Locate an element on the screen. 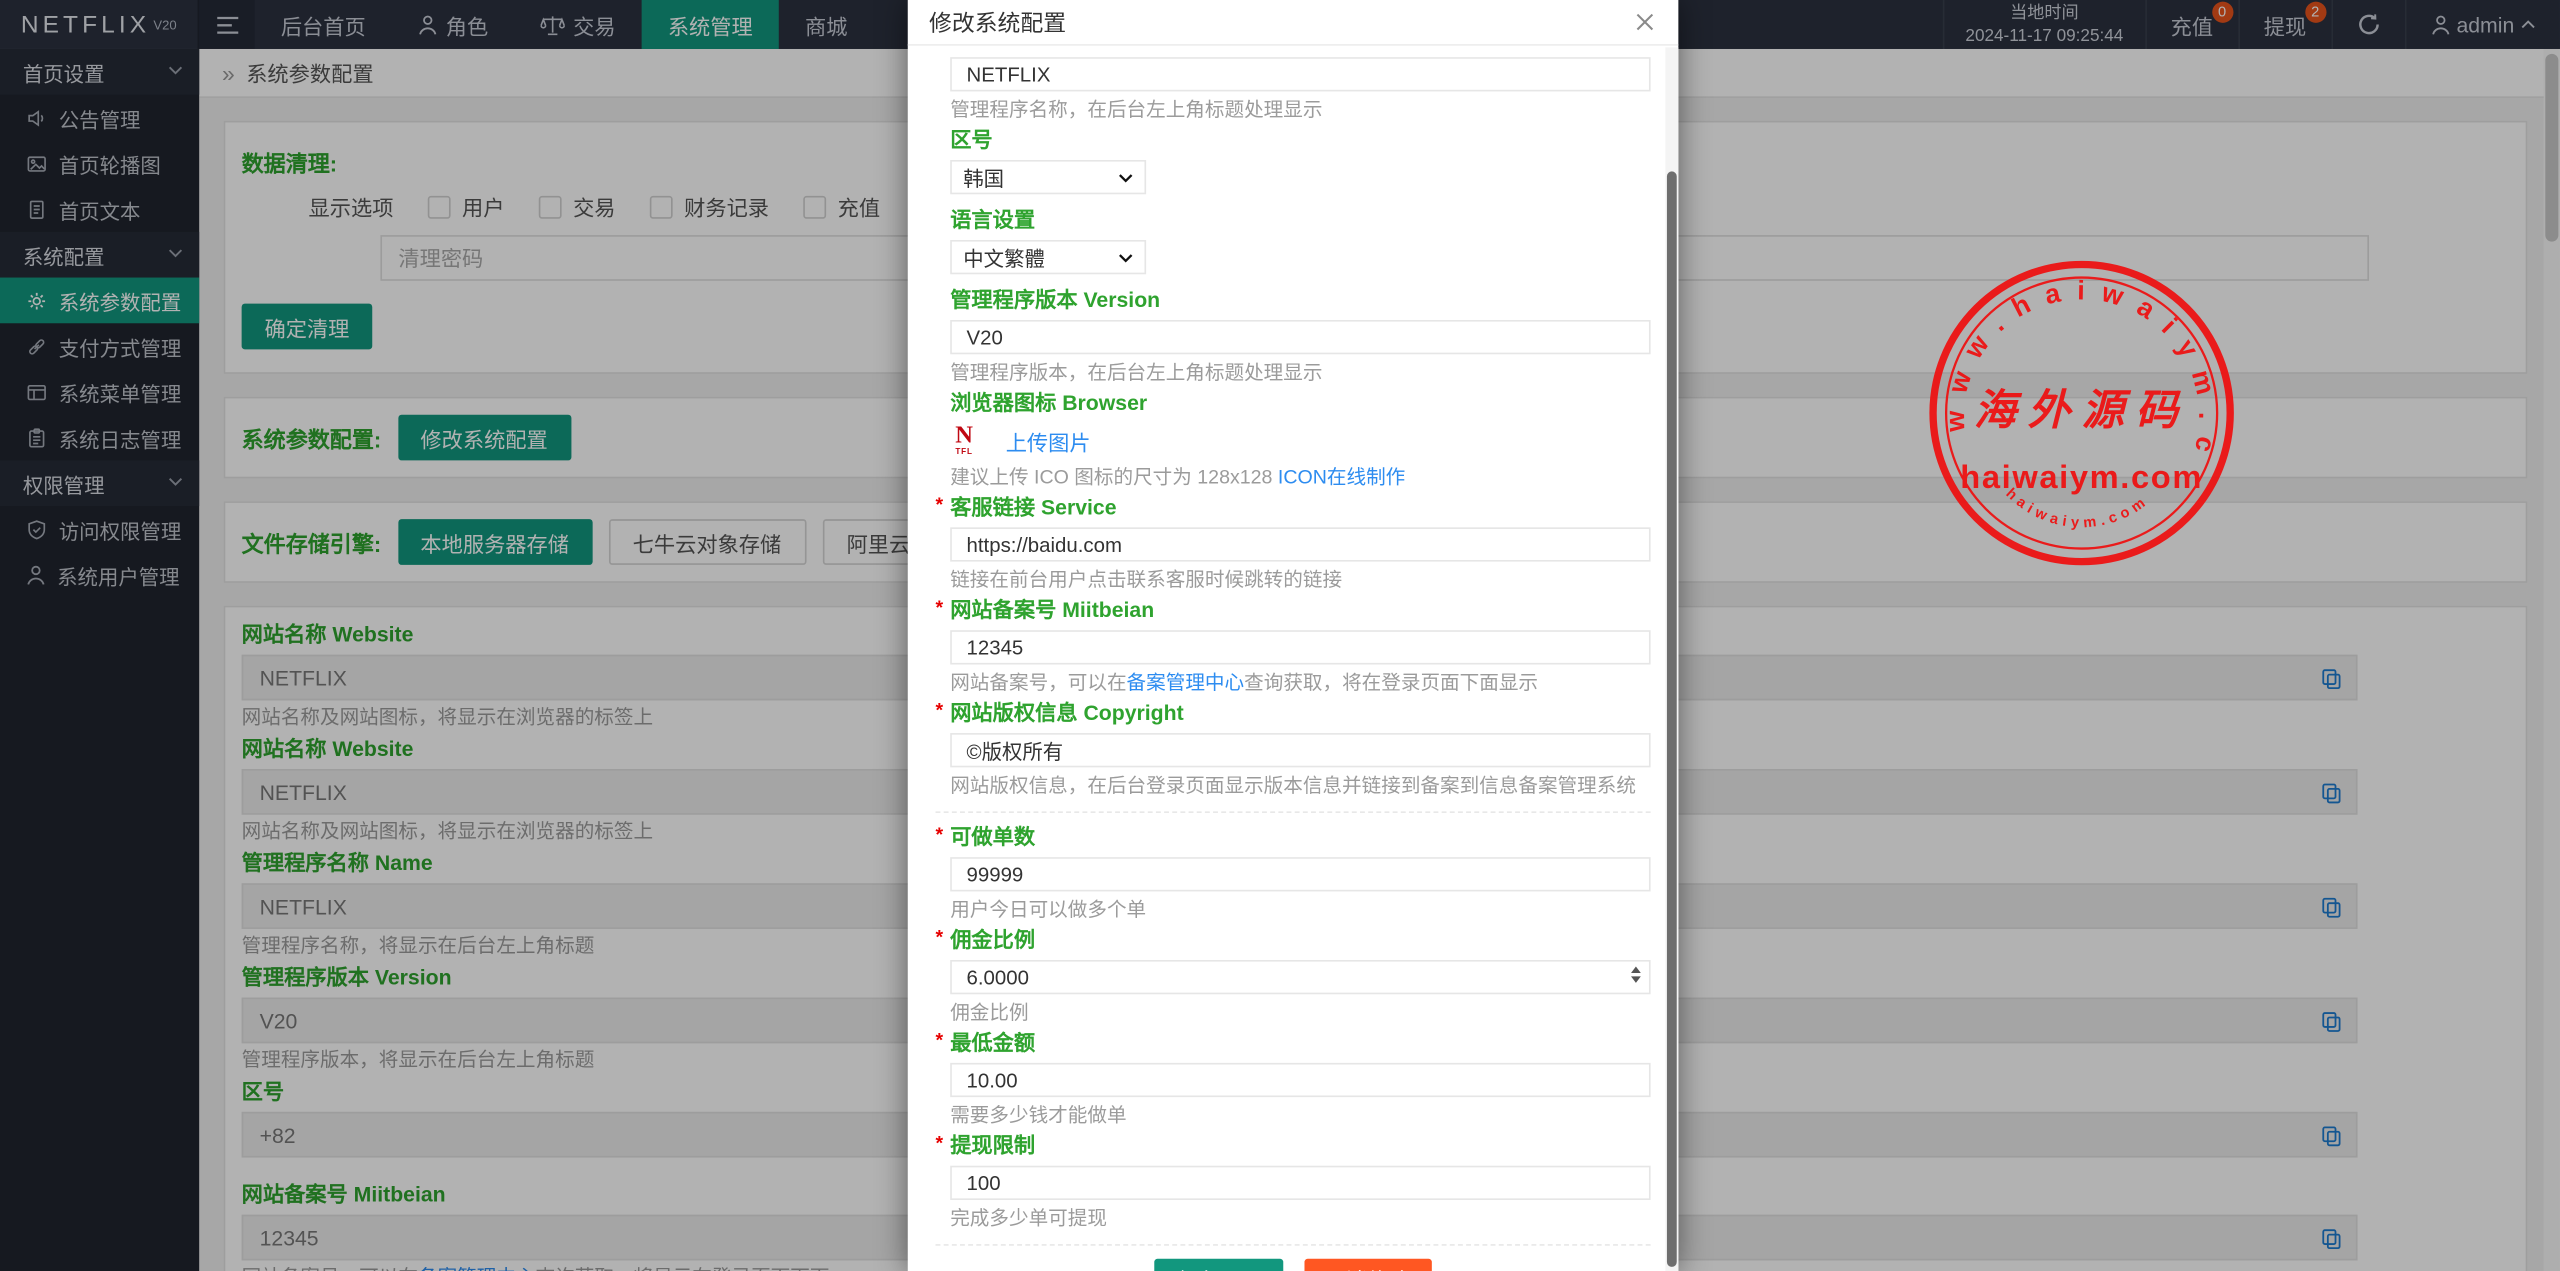  confirm-cleanup-button: 确定清理 is located at coordinates (307, 326).